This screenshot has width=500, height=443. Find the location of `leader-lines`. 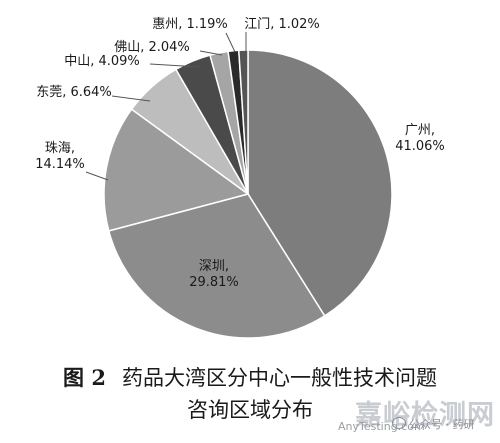

leader-lines is located at coordinates (166, 106).